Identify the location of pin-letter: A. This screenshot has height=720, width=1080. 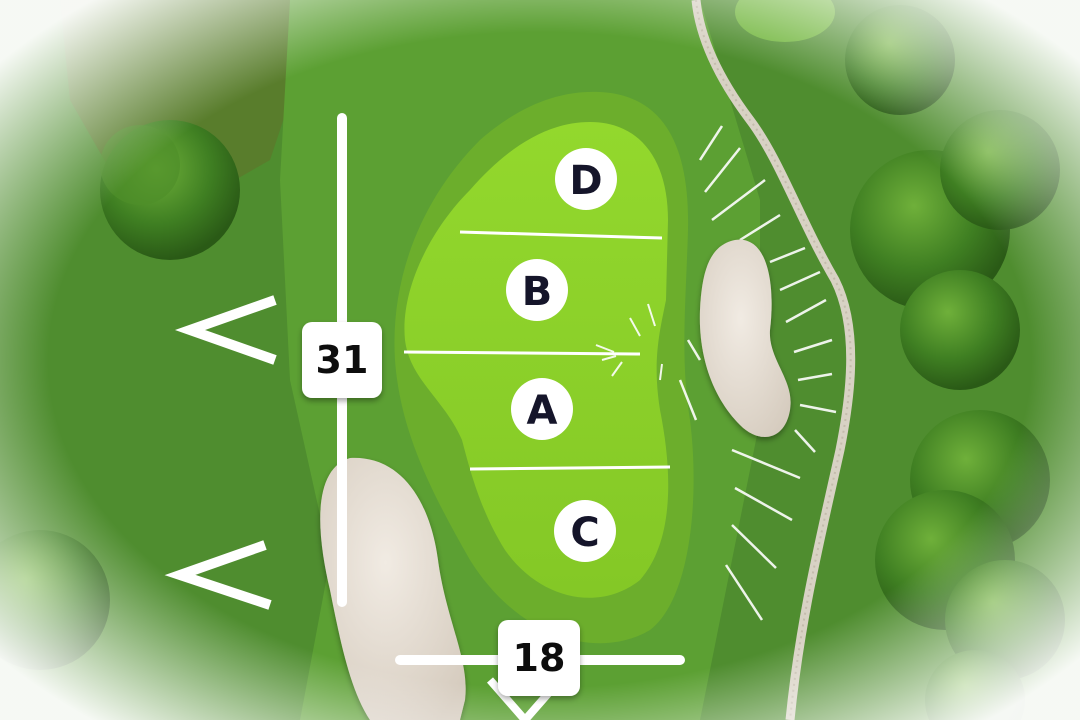
(542, 411).